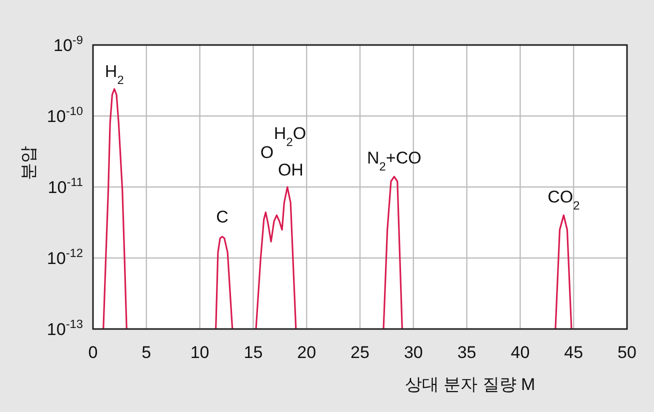 This screenshot has width=654, height=412. I want to click on annotation: H$_{2}$O, so click(290, 136).